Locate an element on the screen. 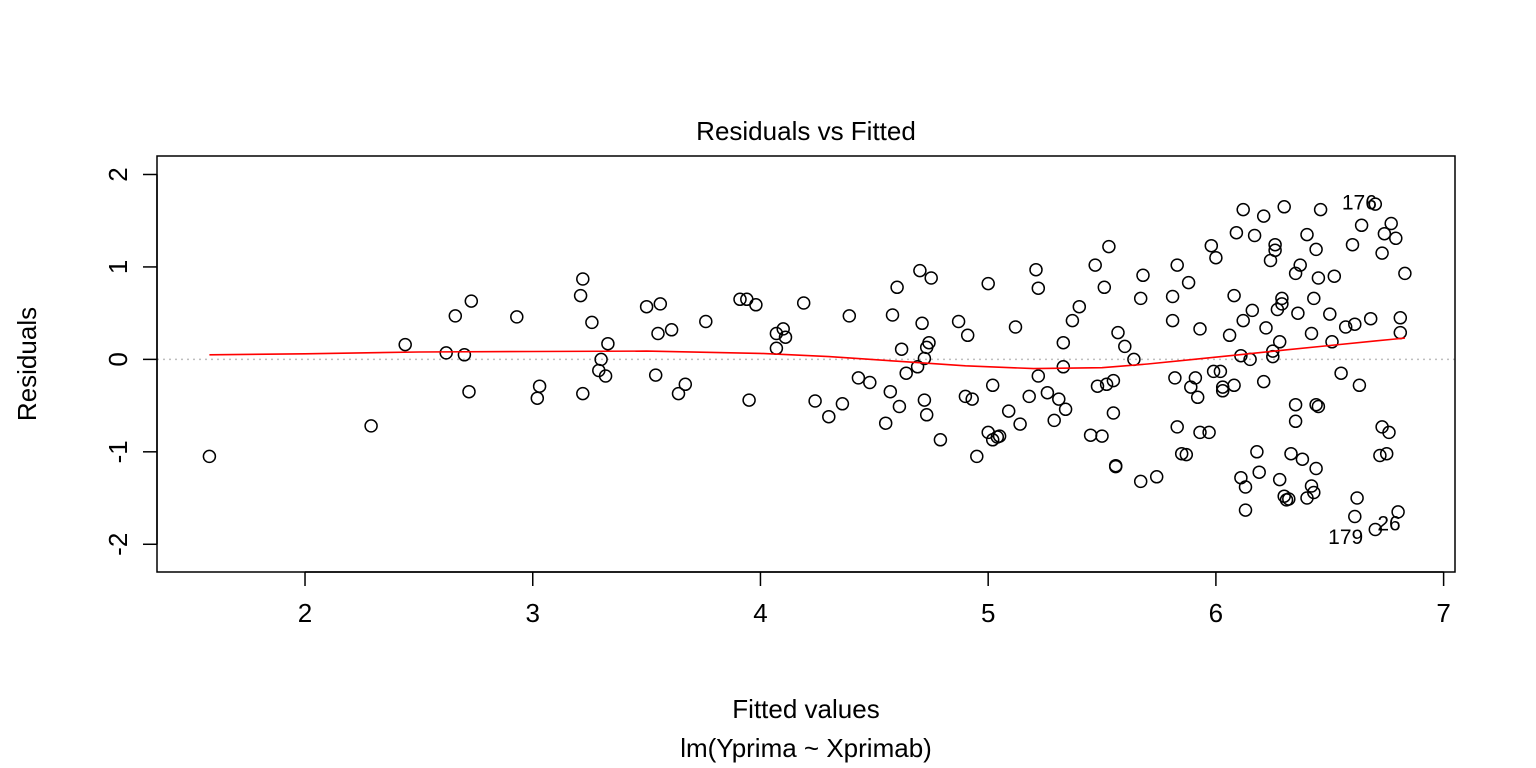 The image size is (1536, 768). x-tick-label: 7 is located at coordinates (1443, 613).